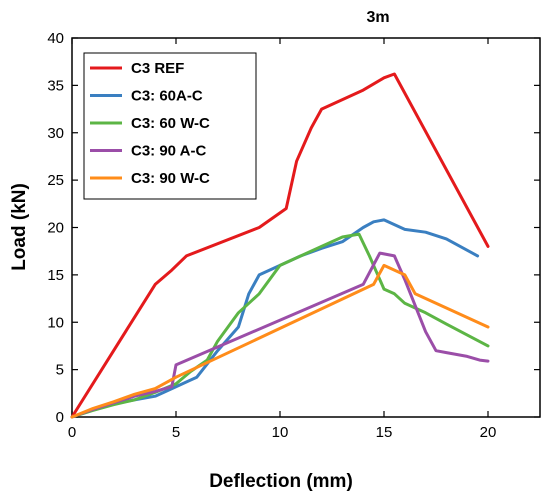  I want to click on y-axis-title: Load (kN), so click(19, 227).